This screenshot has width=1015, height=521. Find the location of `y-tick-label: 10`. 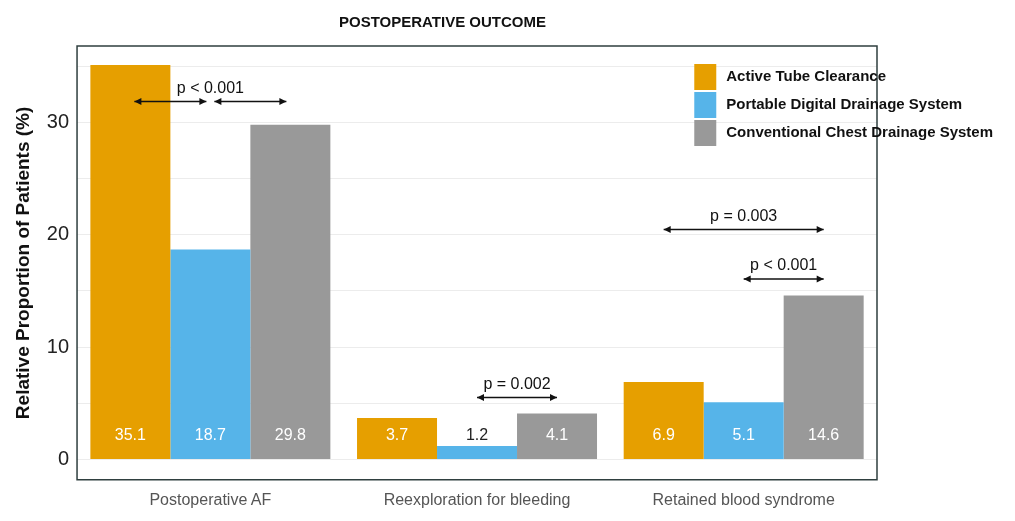

y-tick-label: 10 is located at coordinates (58, 345).